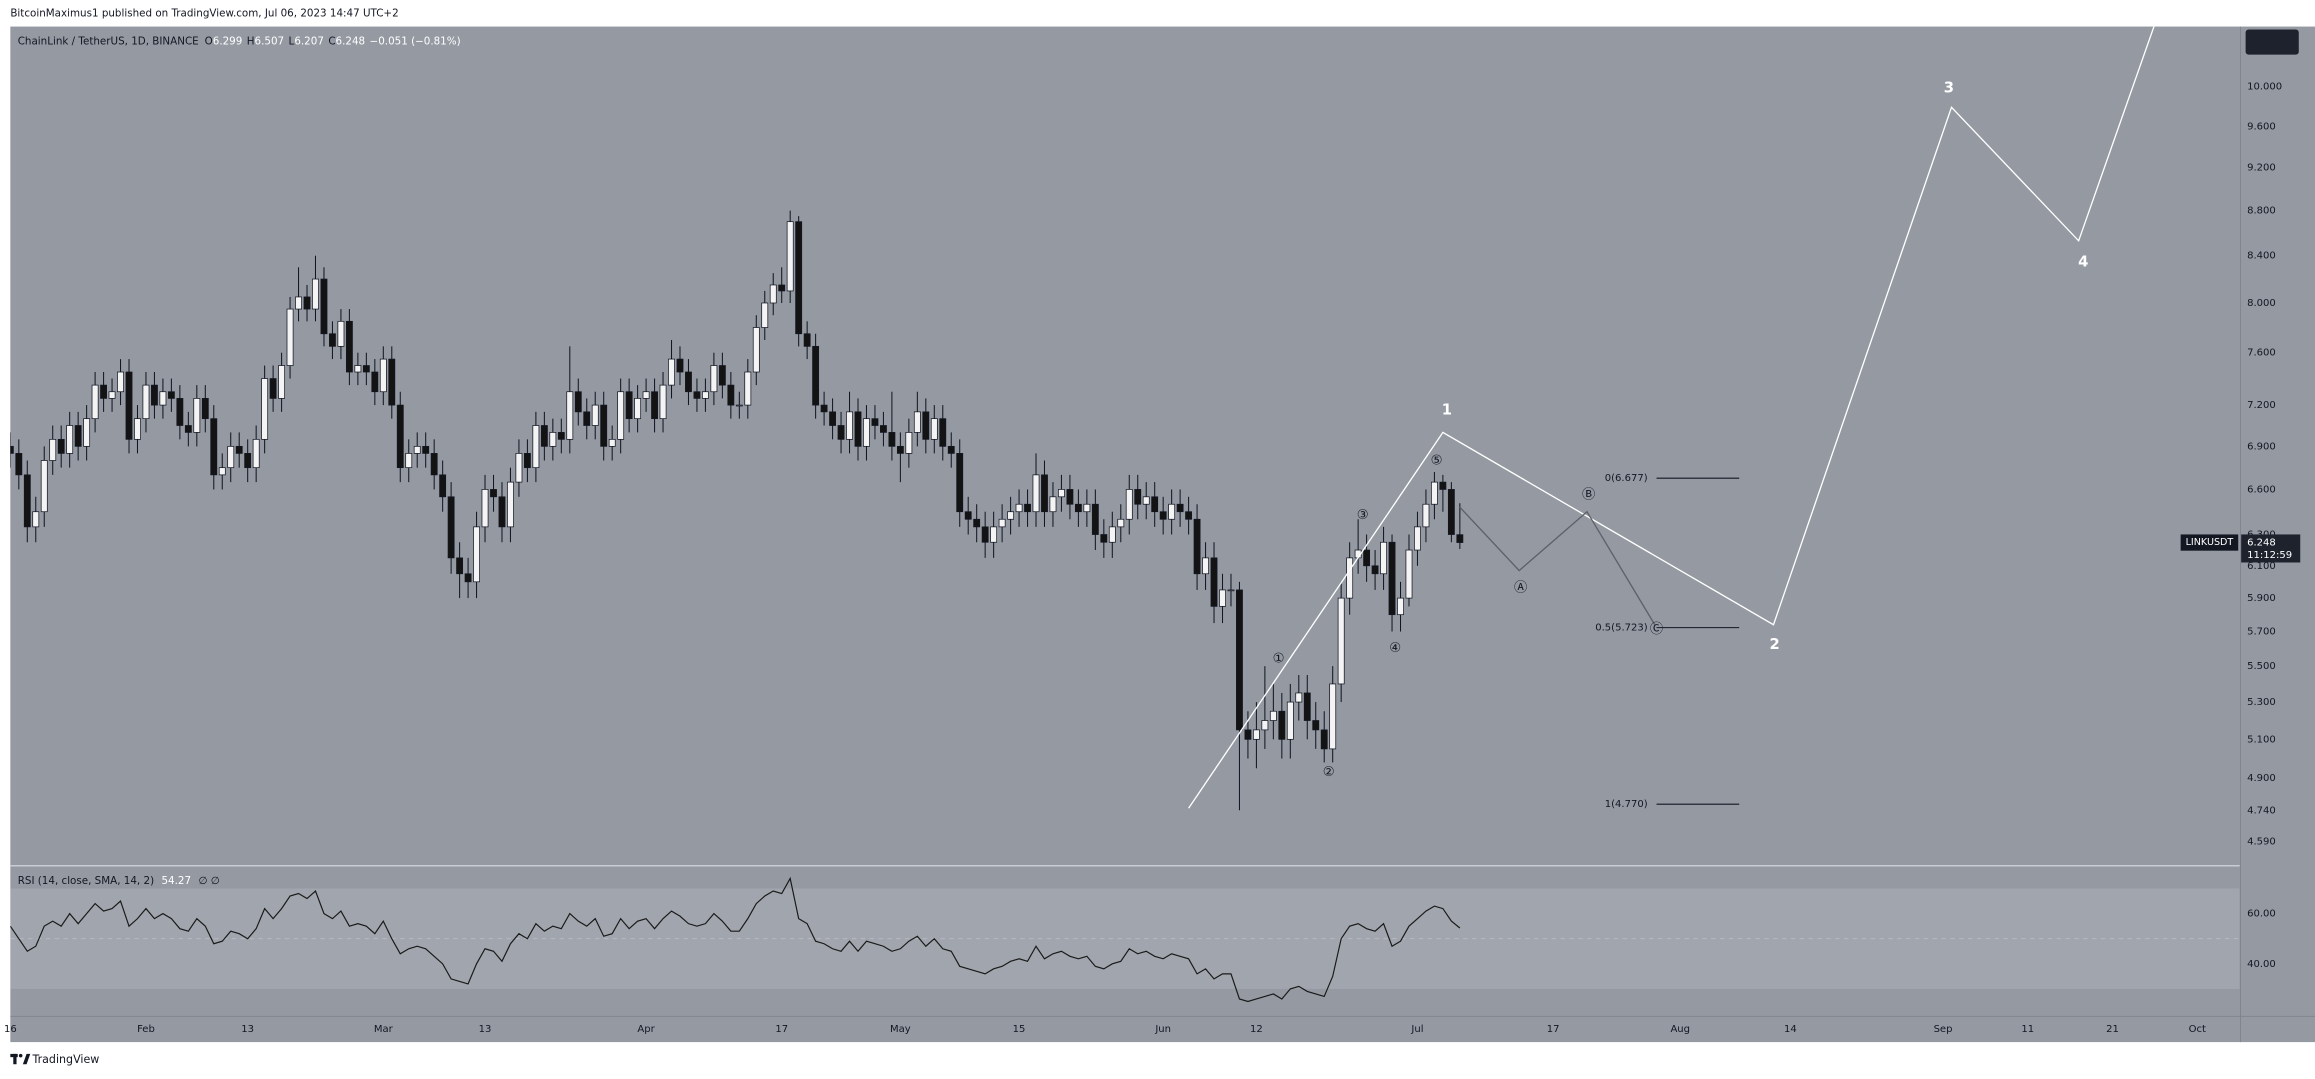 This screenshot has width=2315, height=1079. What do you see at coordinates (2261, 632) in the screenshot?
I see `y-tick-label: 5.700` at bounding box center [2261, 632].